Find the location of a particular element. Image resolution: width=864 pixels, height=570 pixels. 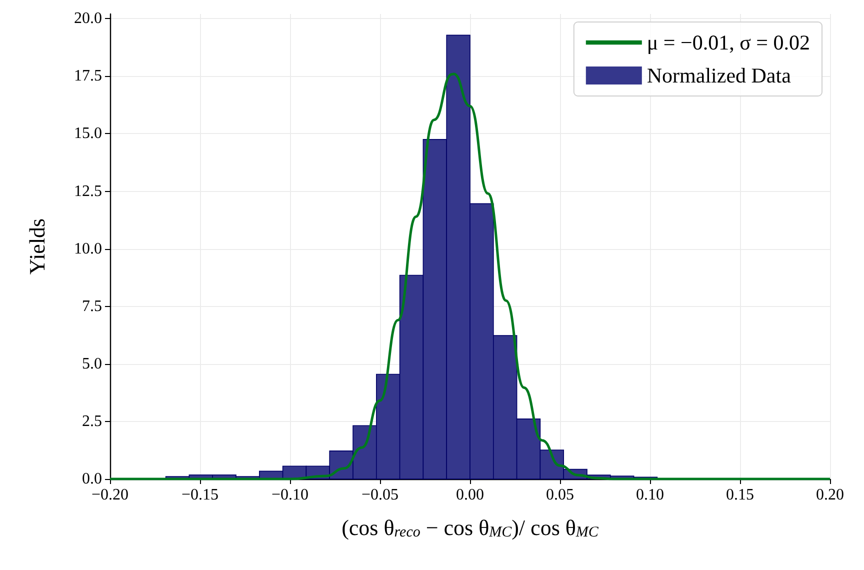

x-tick-label: −0.20 is located at coordinates (110, 495).